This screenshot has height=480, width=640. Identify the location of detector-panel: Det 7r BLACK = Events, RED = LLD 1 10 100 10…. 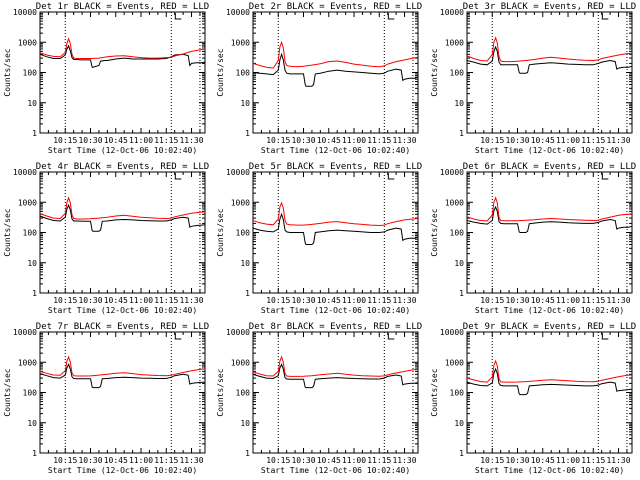
(106, 398).